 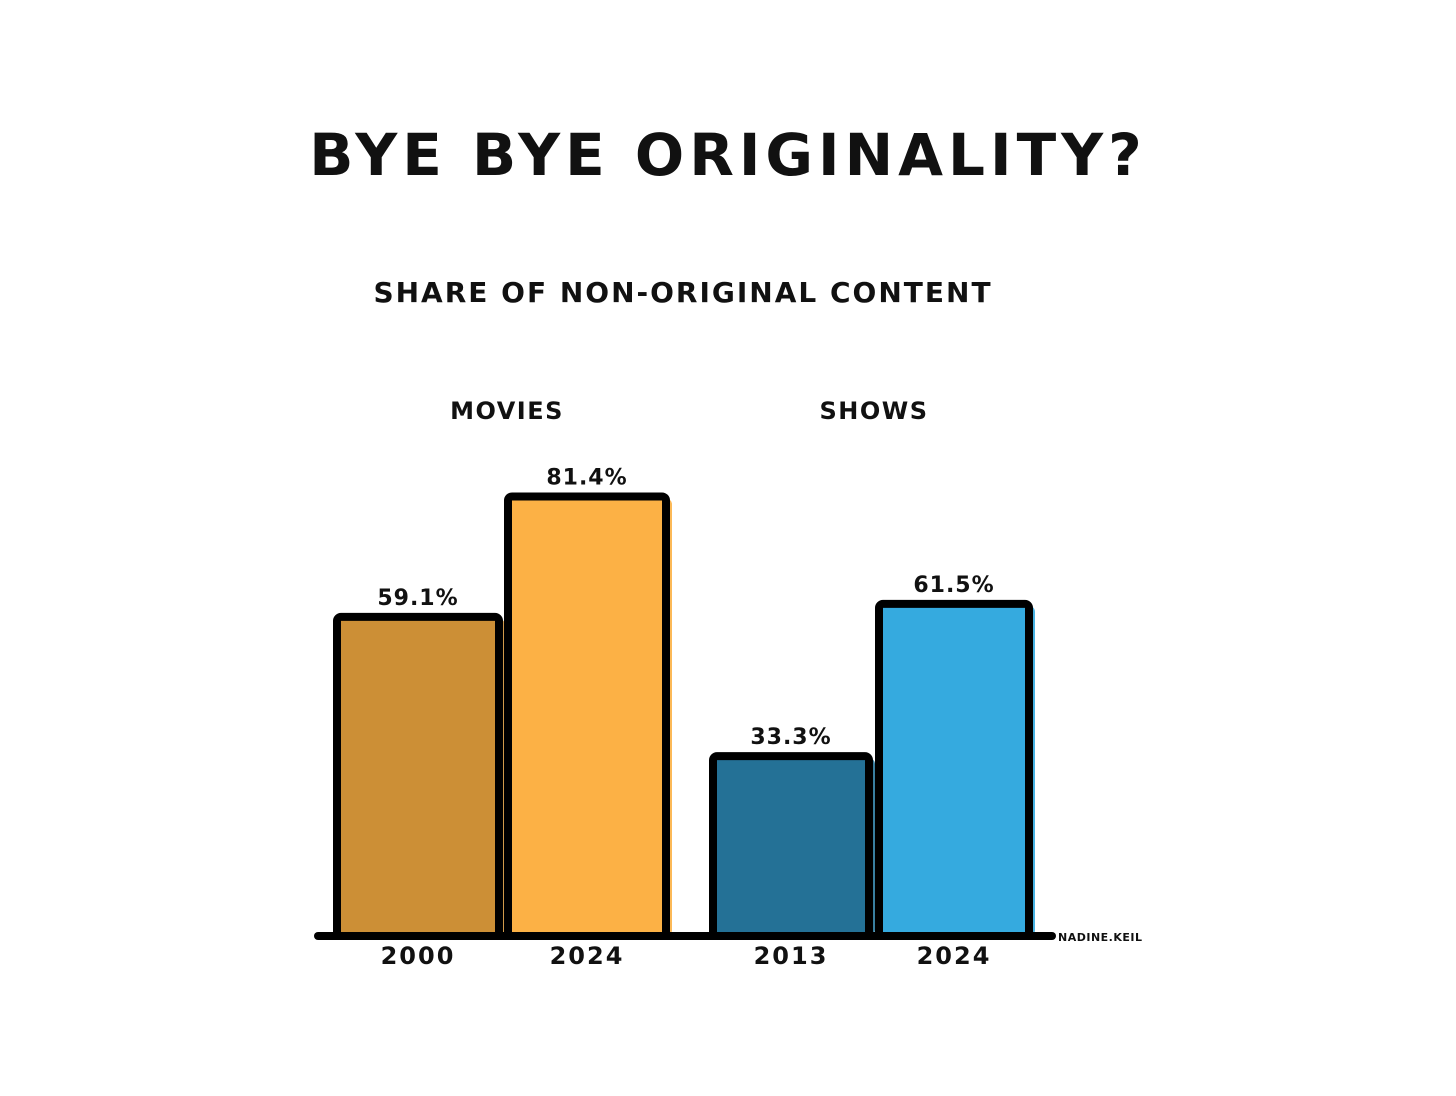 I want to click on category-label-movies-2024: 2024, so click(x=587, y=956).